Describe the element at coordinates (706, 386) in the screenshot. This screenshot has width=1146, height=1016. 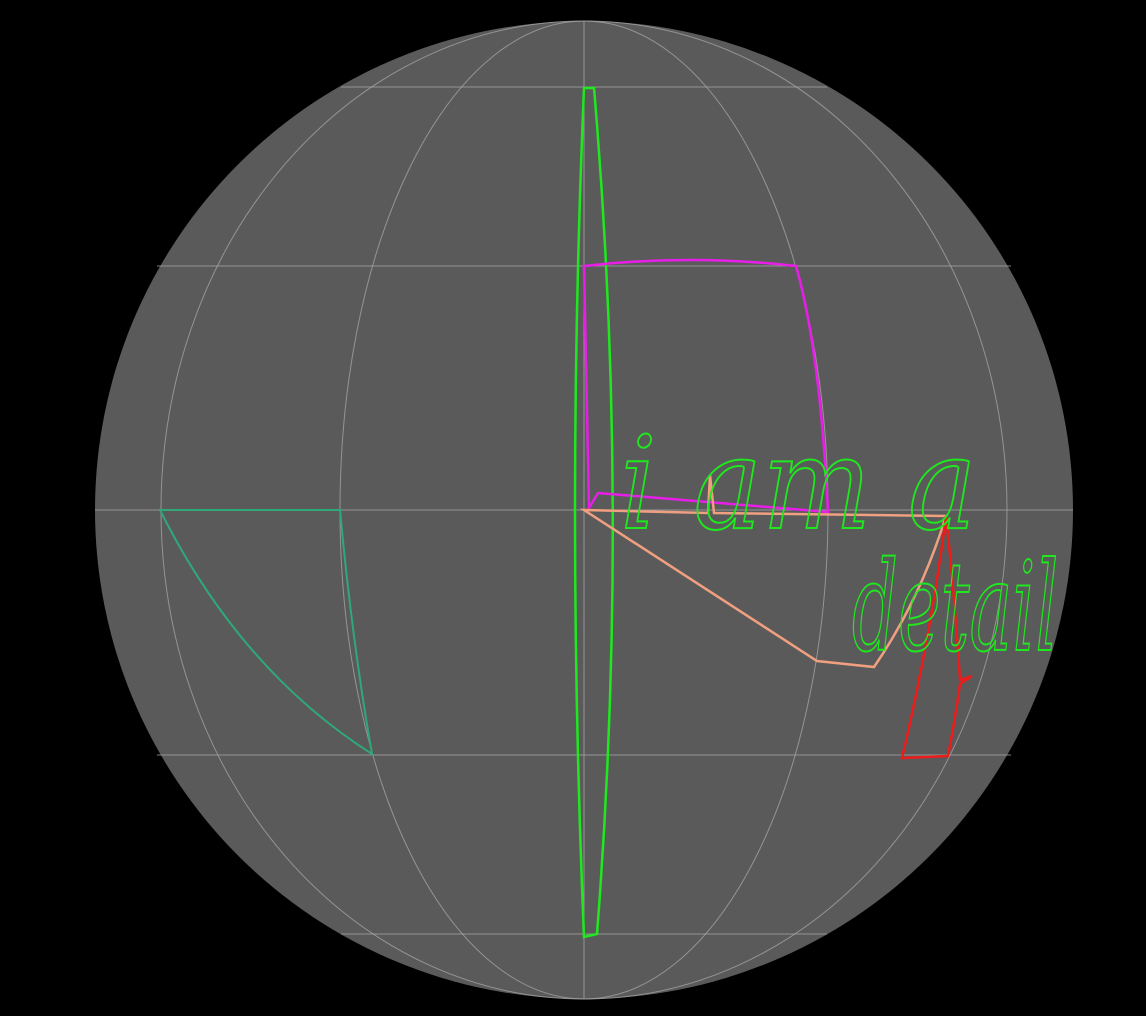
I see `magenta-region` at that location.